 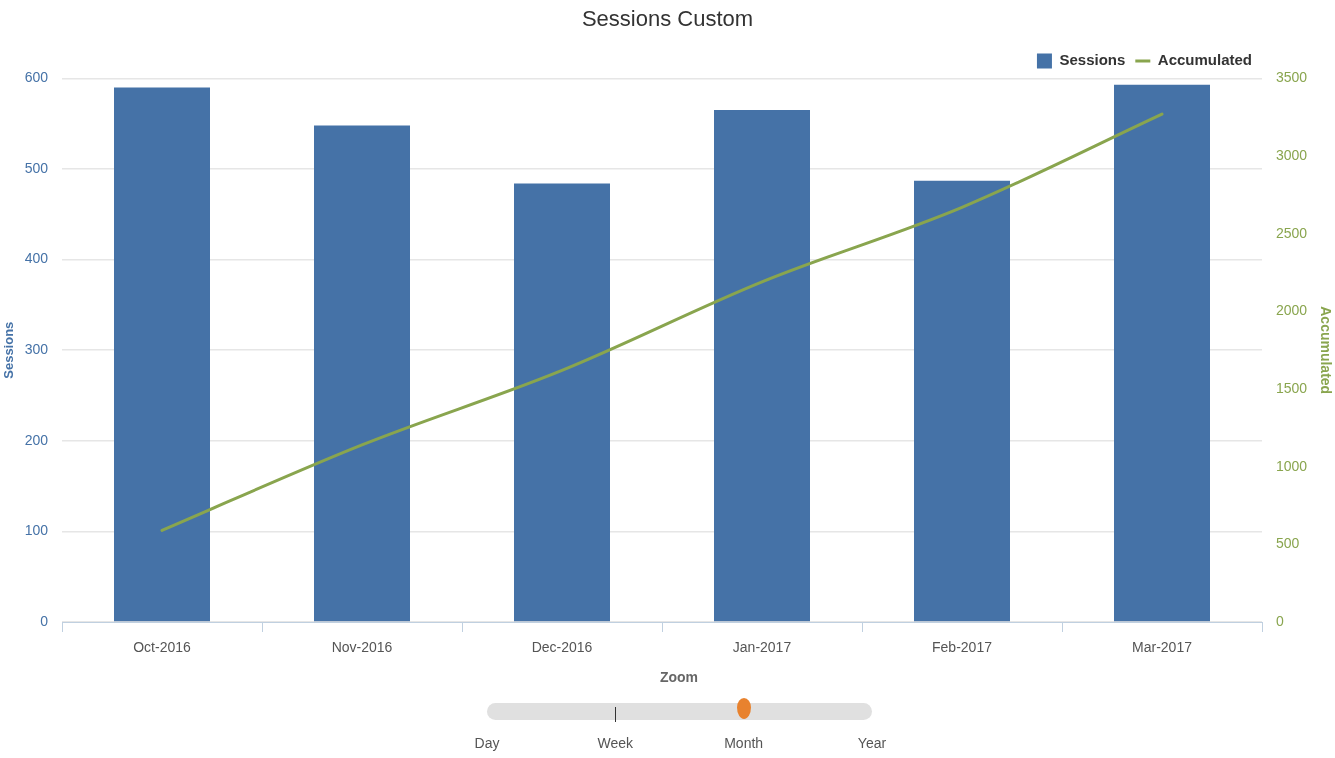 What do you see at coordinates (667, 19) in the screenshot?
I see `chart-title: Sessions Custom` at bounding box center [667, 19].